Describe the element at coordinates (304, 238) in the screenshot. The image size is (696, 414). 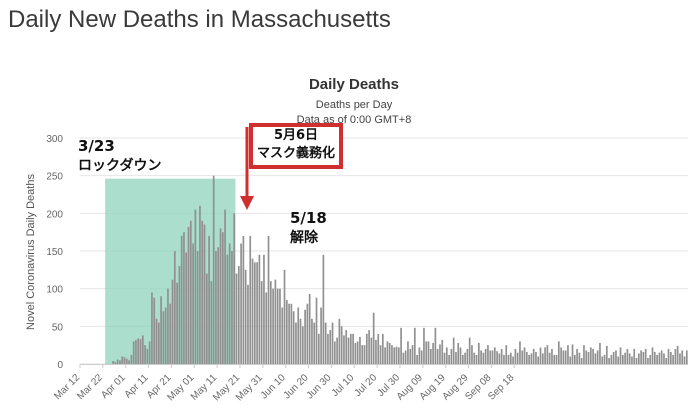
I see `lift-label: 解除` at that location.